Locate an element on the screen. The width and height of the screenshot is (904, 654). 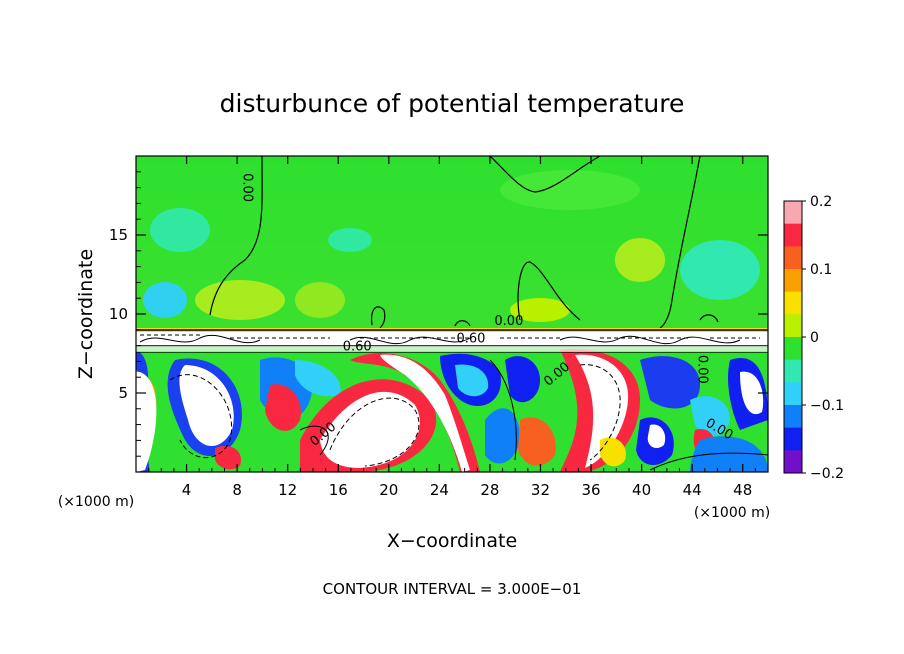
x-tick-label: 20 is located at coordinates (388, 490).